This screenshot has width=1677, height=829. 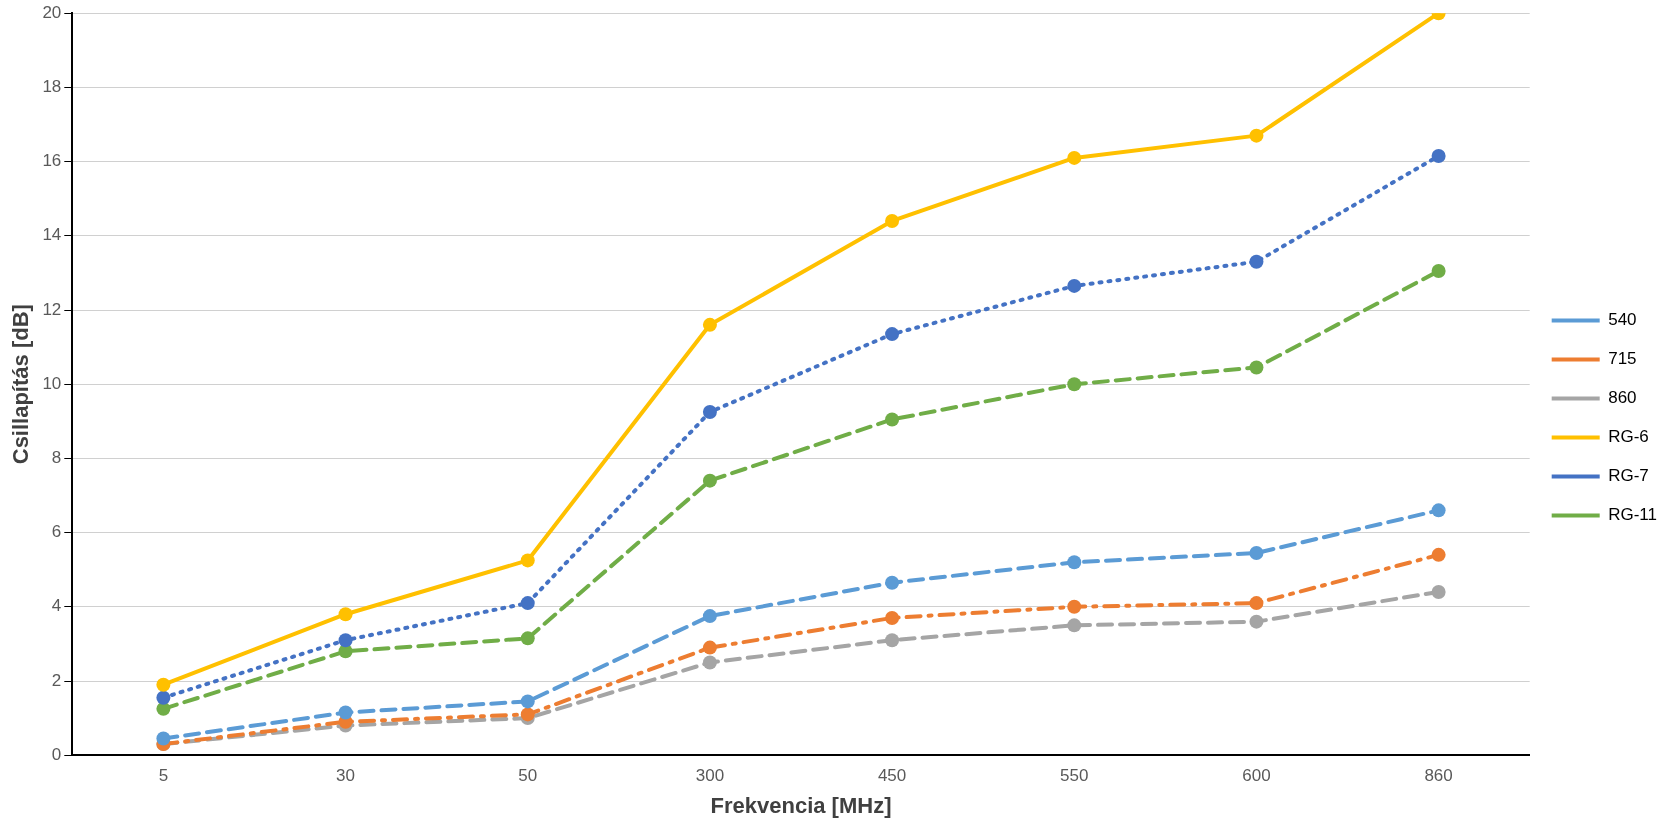 What do you see at coordinates (528, 776) in the screenshot?
I see `x-tick-label: 50` at bounding box center [528, 776].